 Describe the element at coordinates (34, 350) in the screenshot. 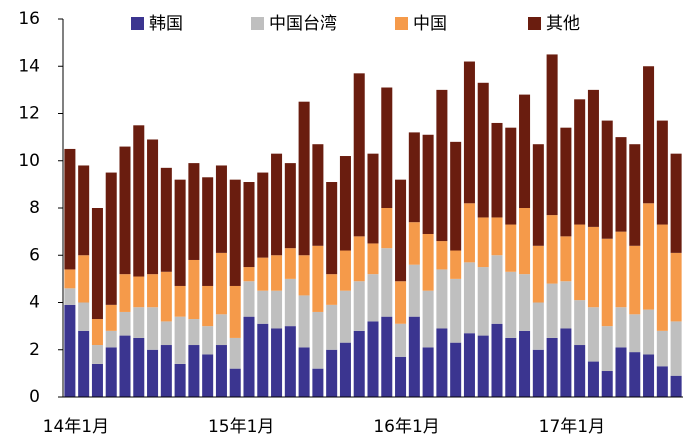

I see `y-tick-label: 2` at that location.